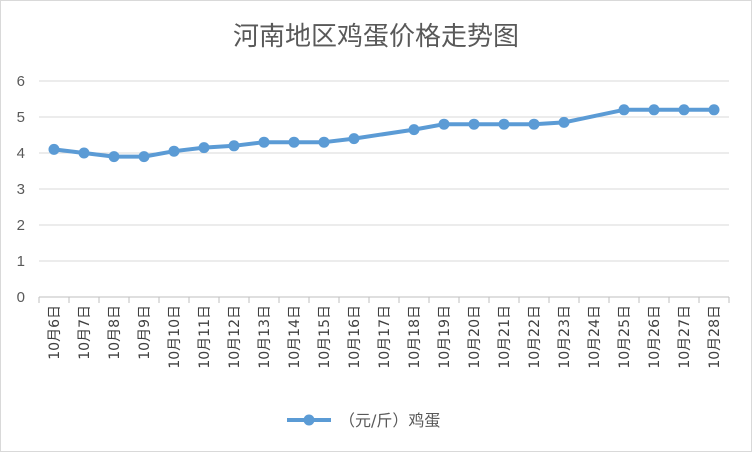 The height and width of the screenshot is (452, 752). What do you see at coordinates (21, 225) in the screenshot?
I see `y-tick-label: 2` at bounding box center [21, 225].